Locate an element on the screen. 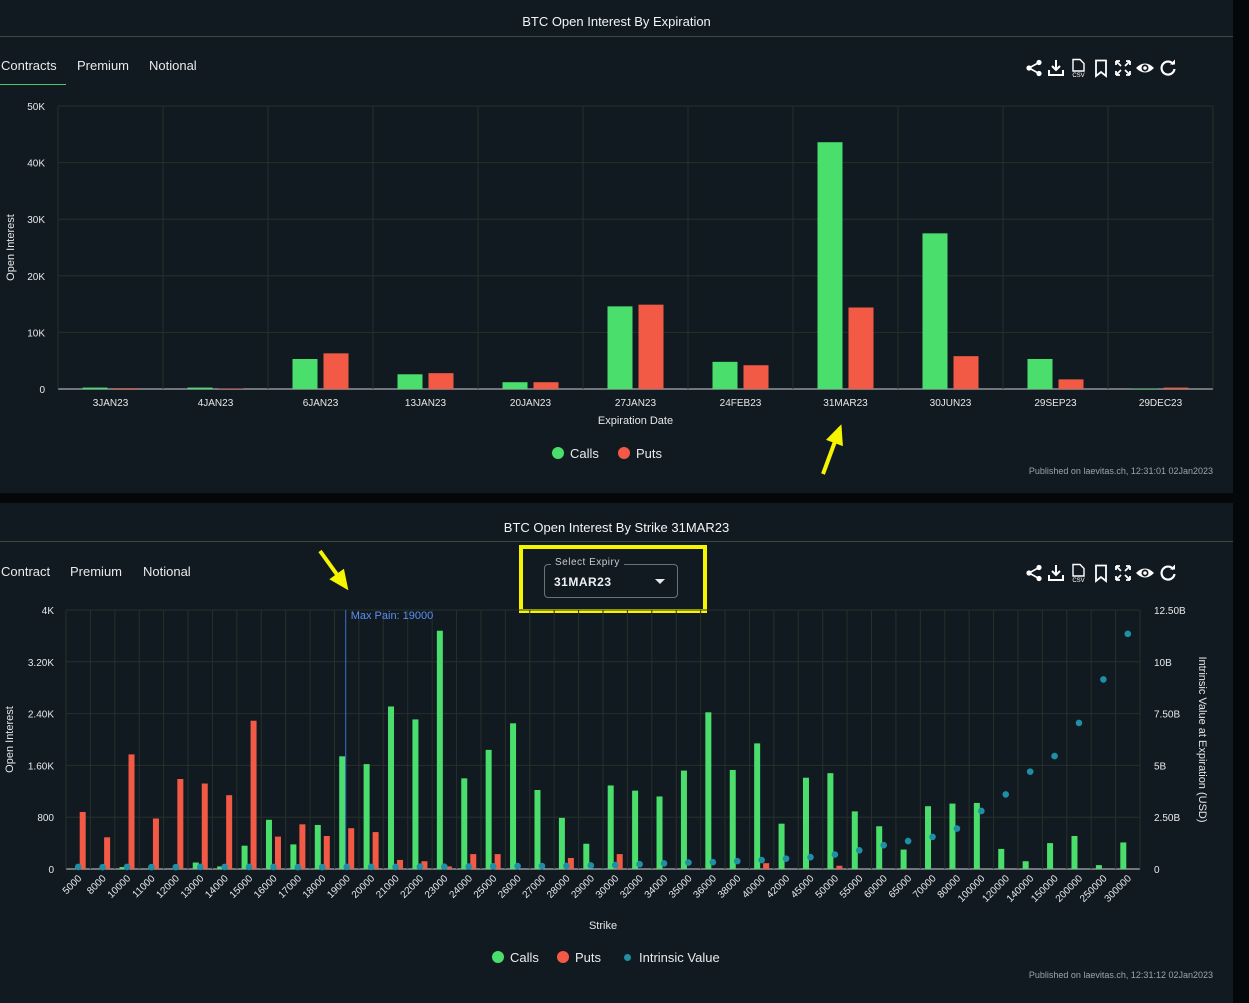 Image resolution: width=1249 pixels, height=1003 pixels. legend-calls-label: Calls is located at coordinates (524, 957).